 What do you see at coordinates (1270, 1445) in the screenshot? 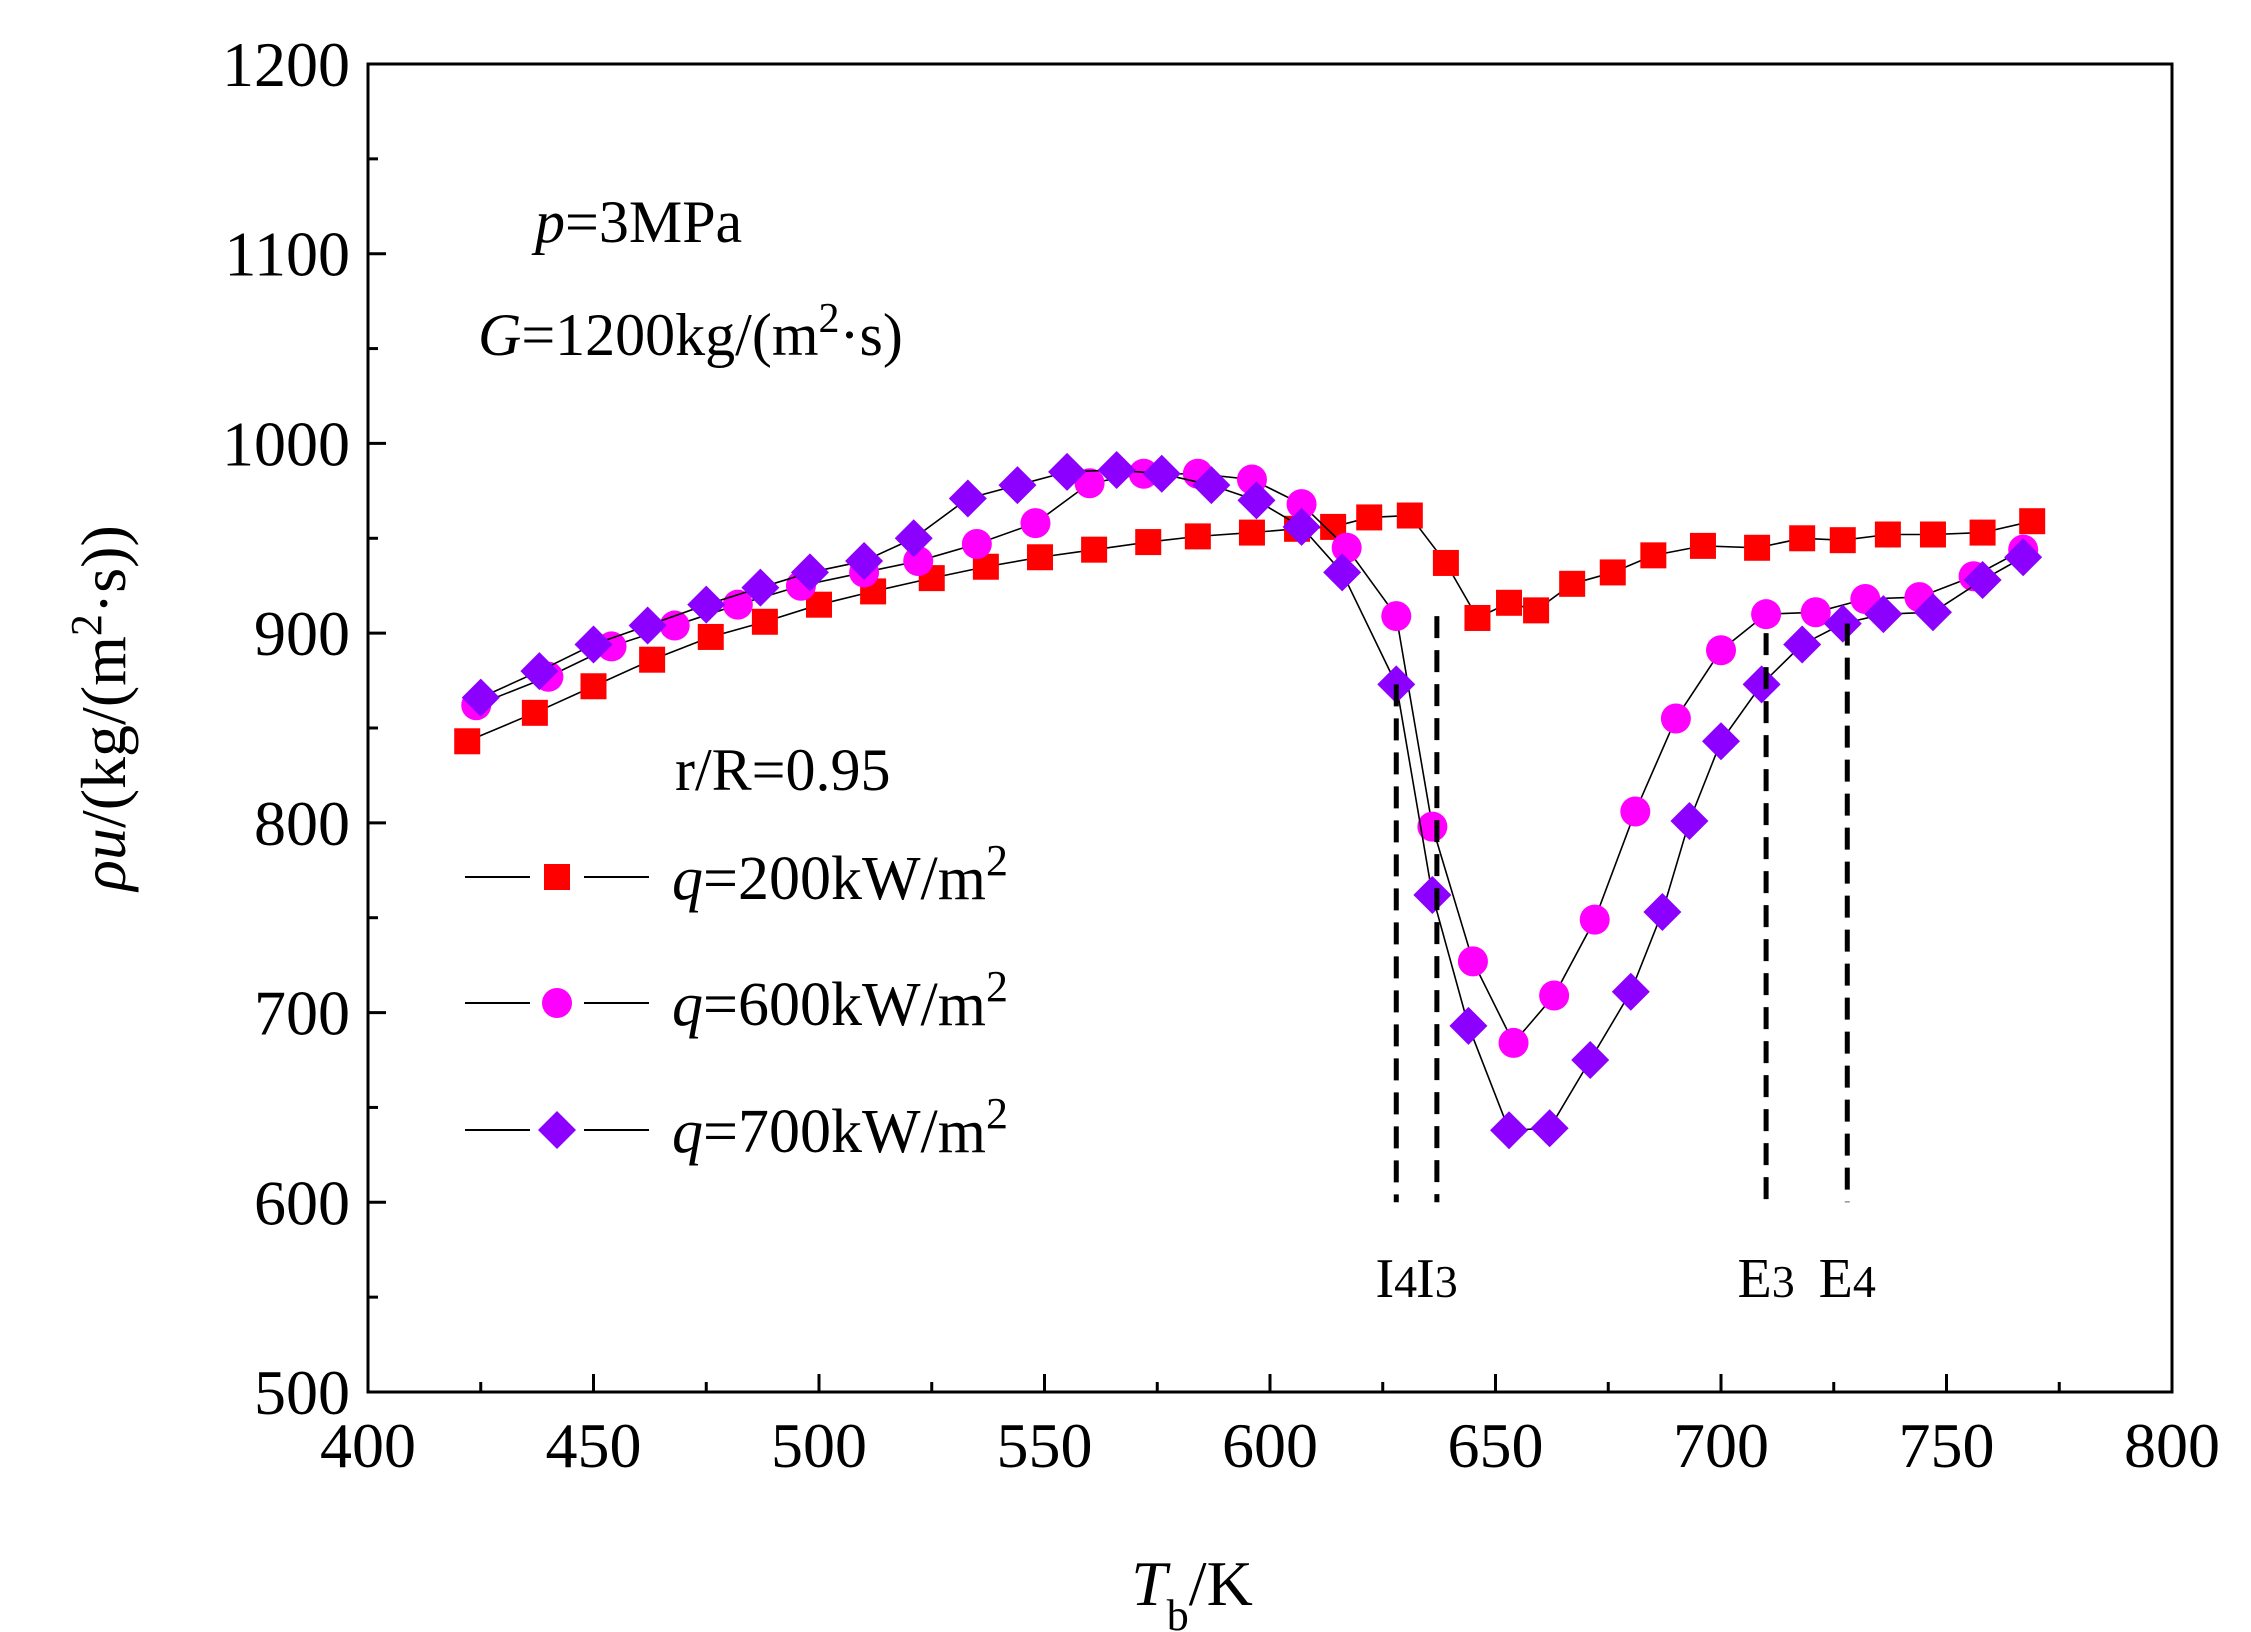
I see `x-tick-label: 600` at bounding box center [1270, 1445].